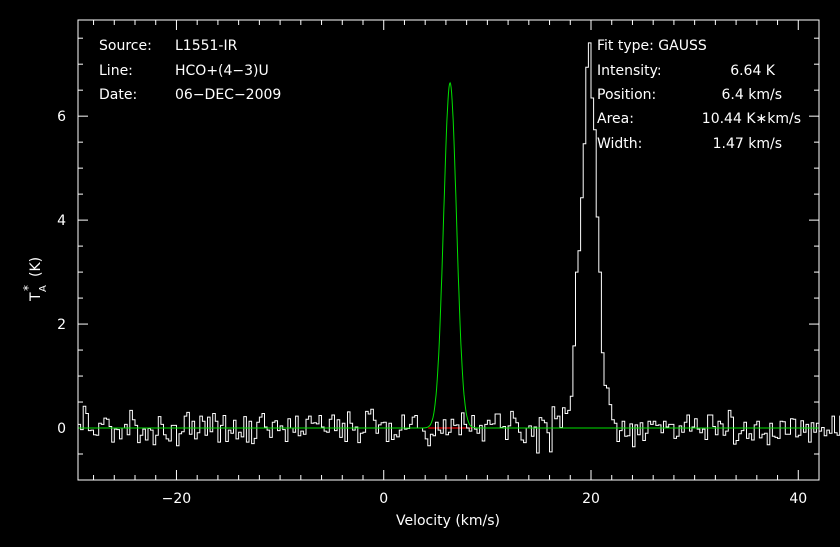 The image size is (840, 547). I want to click on y-tick-label: 0, so click(61, 429).